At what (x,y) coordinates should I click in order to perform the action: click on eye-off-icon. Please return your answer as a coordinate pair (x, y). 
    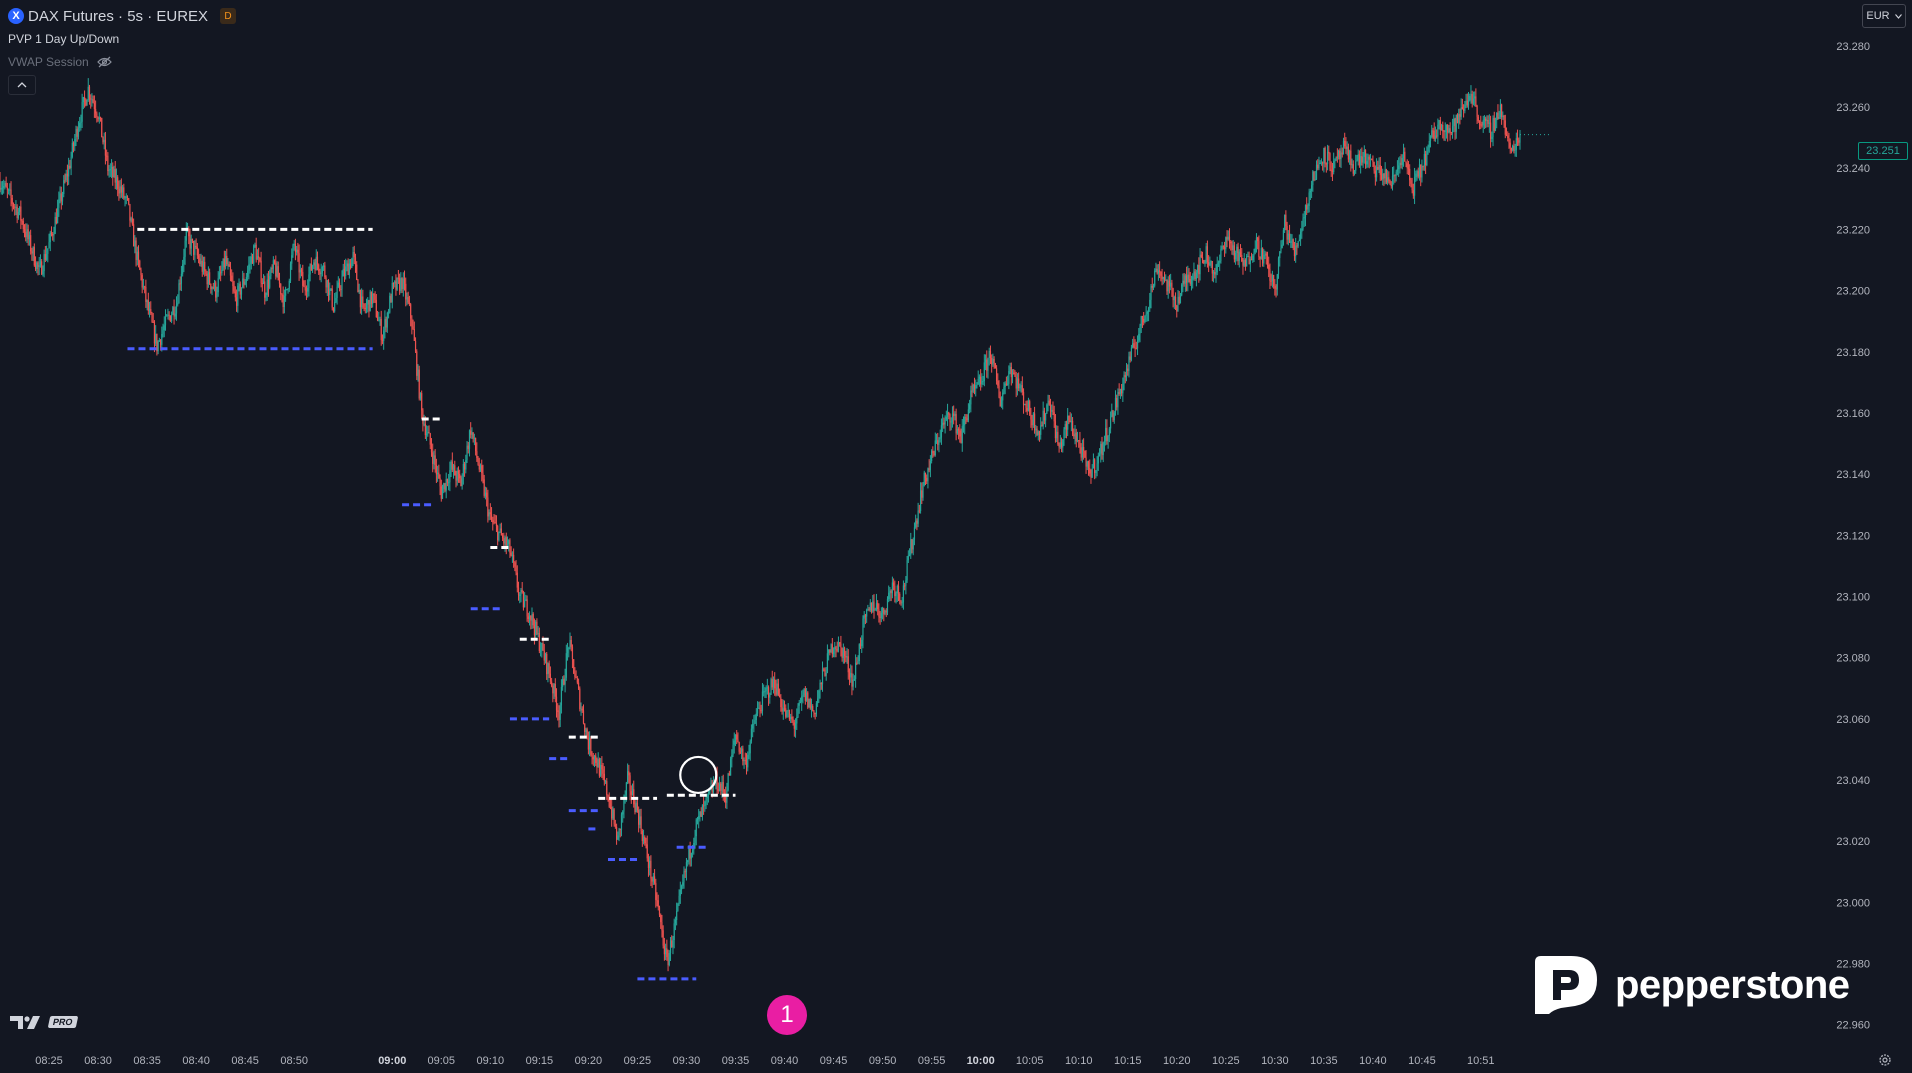
    Looking at the image, I should click on (104, 62).